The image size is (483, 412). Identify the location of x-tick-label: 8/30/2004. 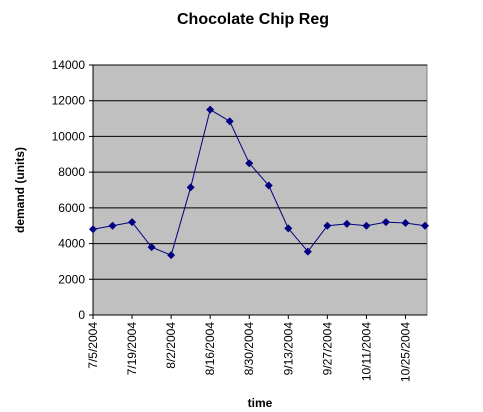
(249, 349).